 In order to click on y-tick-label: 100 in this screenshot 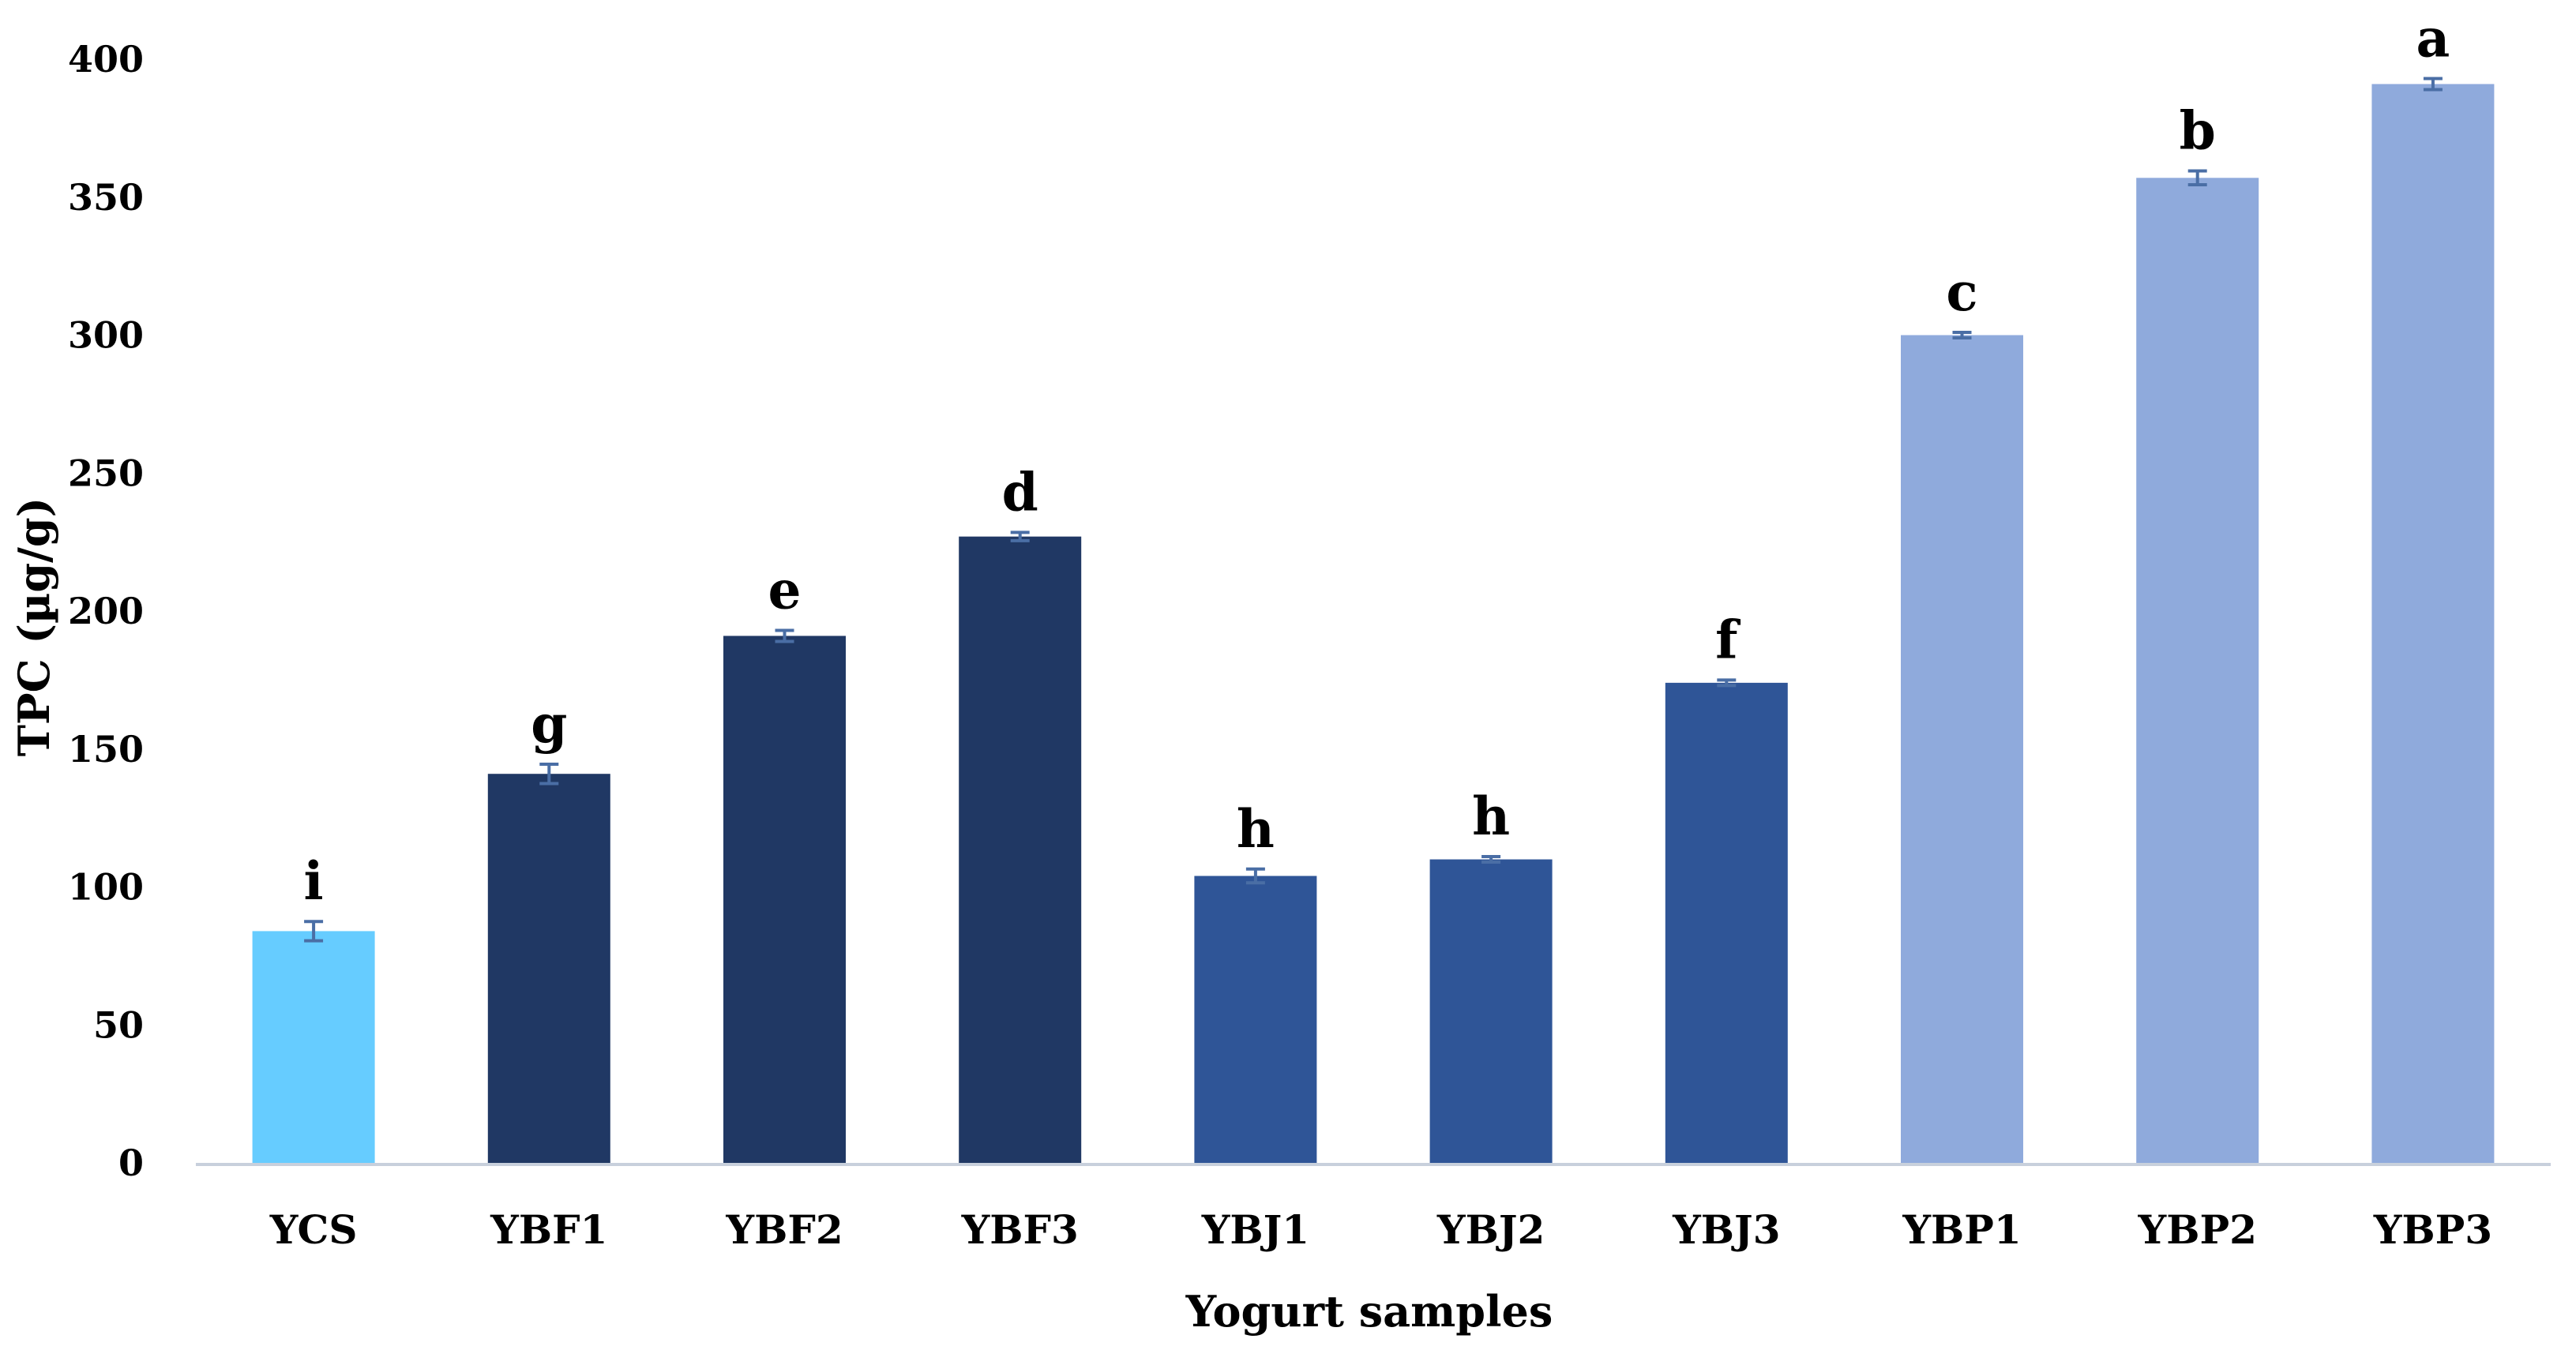, I will do `click(106, 887)`.